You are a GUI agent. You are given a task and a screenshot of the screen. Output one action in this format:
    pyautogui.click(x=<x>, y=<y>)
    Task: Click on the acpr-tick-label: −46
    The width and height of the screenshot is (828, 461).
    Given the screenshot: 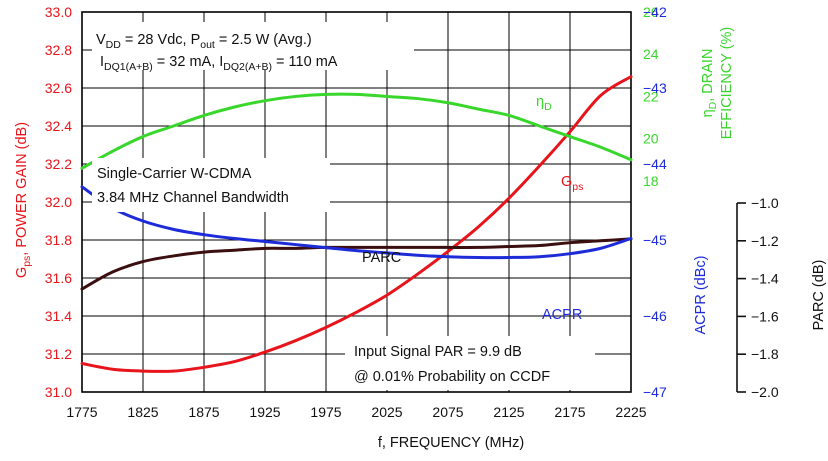 What is the action you would take?
    pyautogui.click(x=655, y=316)
    